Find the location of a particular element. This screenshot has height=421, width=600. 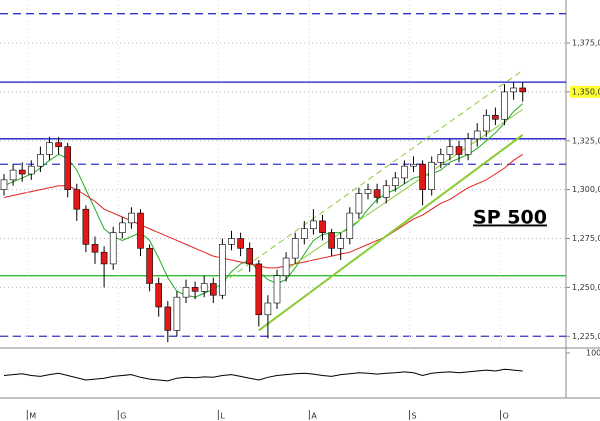

x-tick-label: G is located at coordinates (123, 416).